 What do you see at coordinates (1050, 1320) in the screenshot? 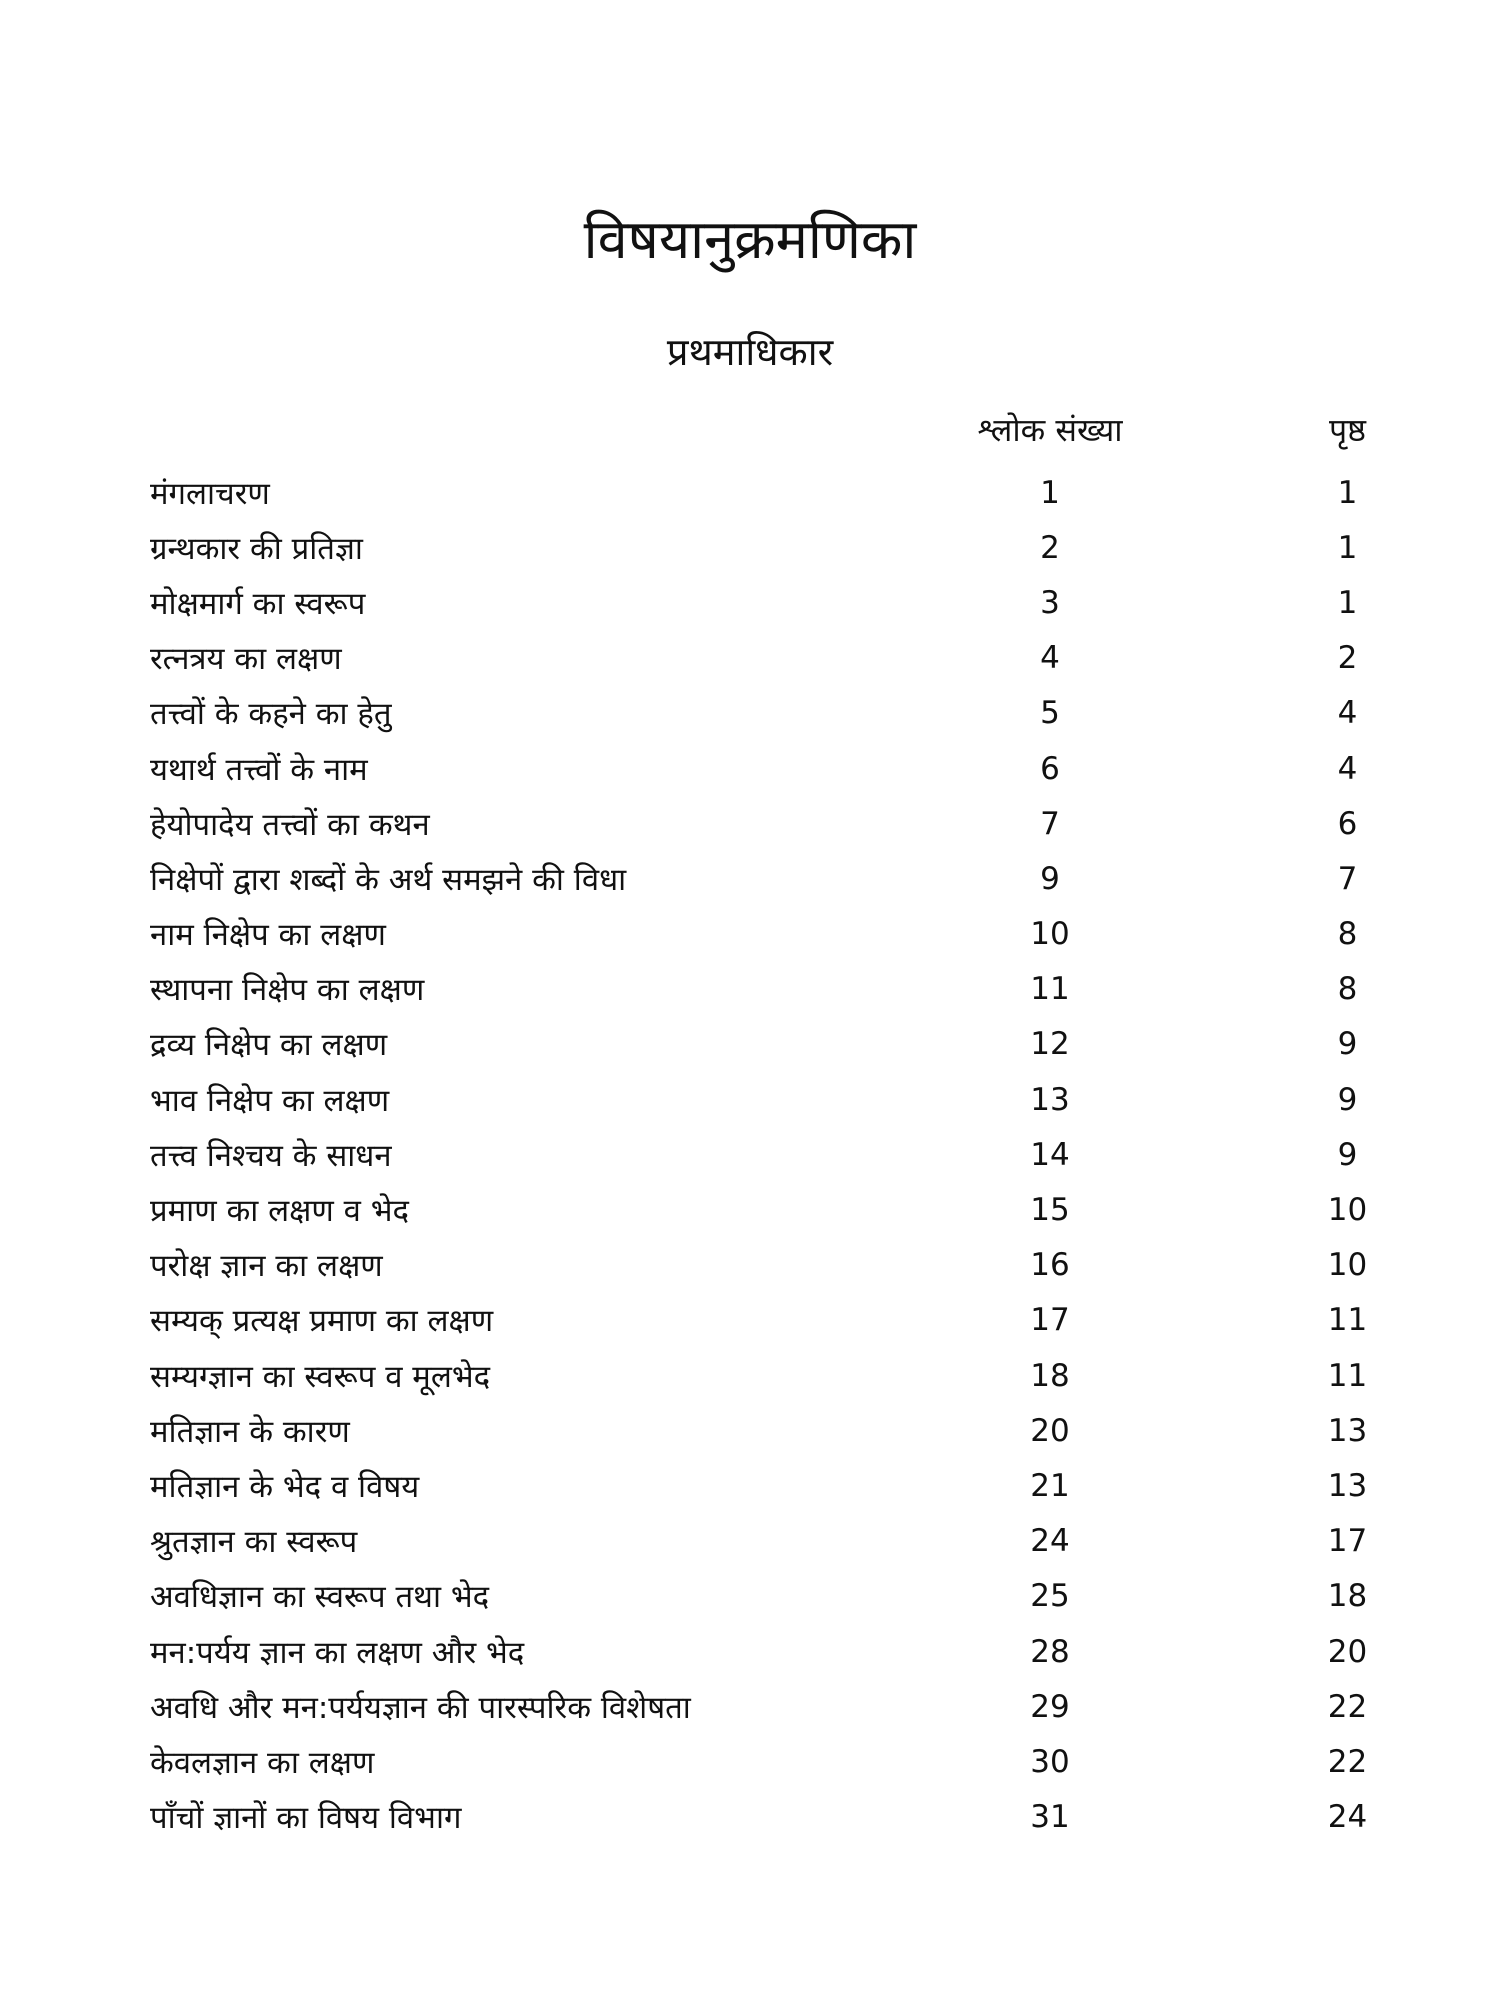
I see `entry-shloka-number: 17` at bounding box center [1050, 1320].